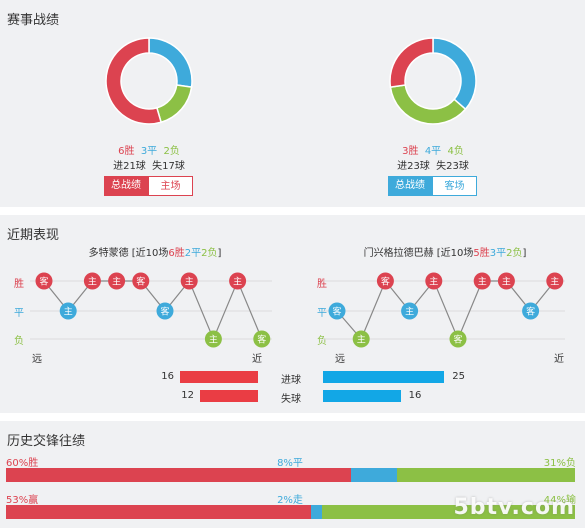 This screenshot has width=585, height=528. I want to click on left-home-button: 主场, so click(170, 186).